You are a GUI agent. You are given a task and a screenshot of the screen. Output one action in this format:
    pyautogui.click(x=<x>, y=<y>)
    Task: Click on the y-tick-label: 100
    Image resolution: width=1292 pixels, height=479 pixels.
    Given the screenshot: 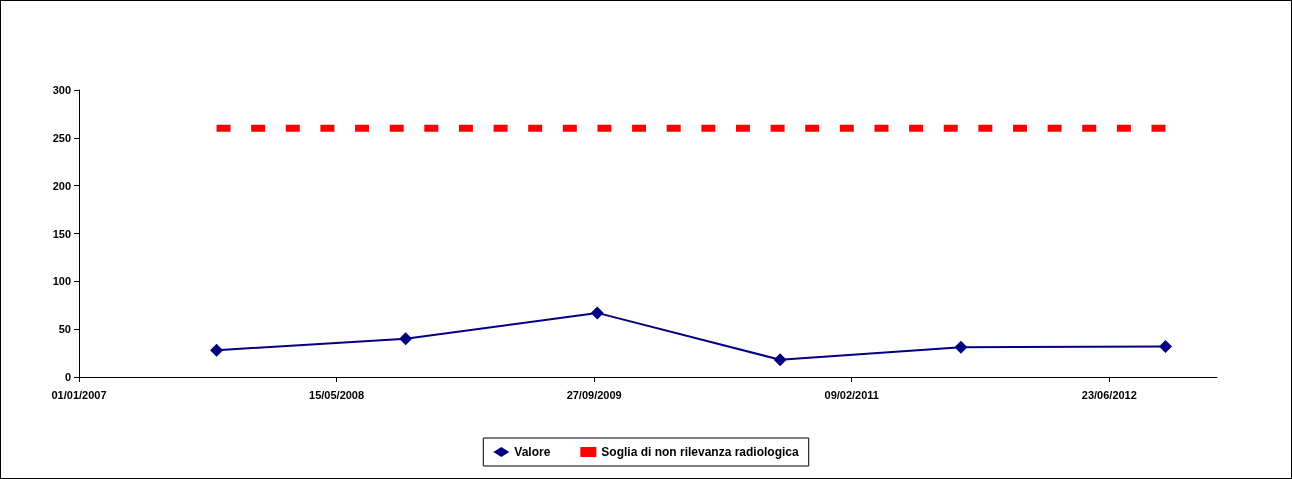 What is the action you would take?
    pyautogui.click(x=61, y=281)
    